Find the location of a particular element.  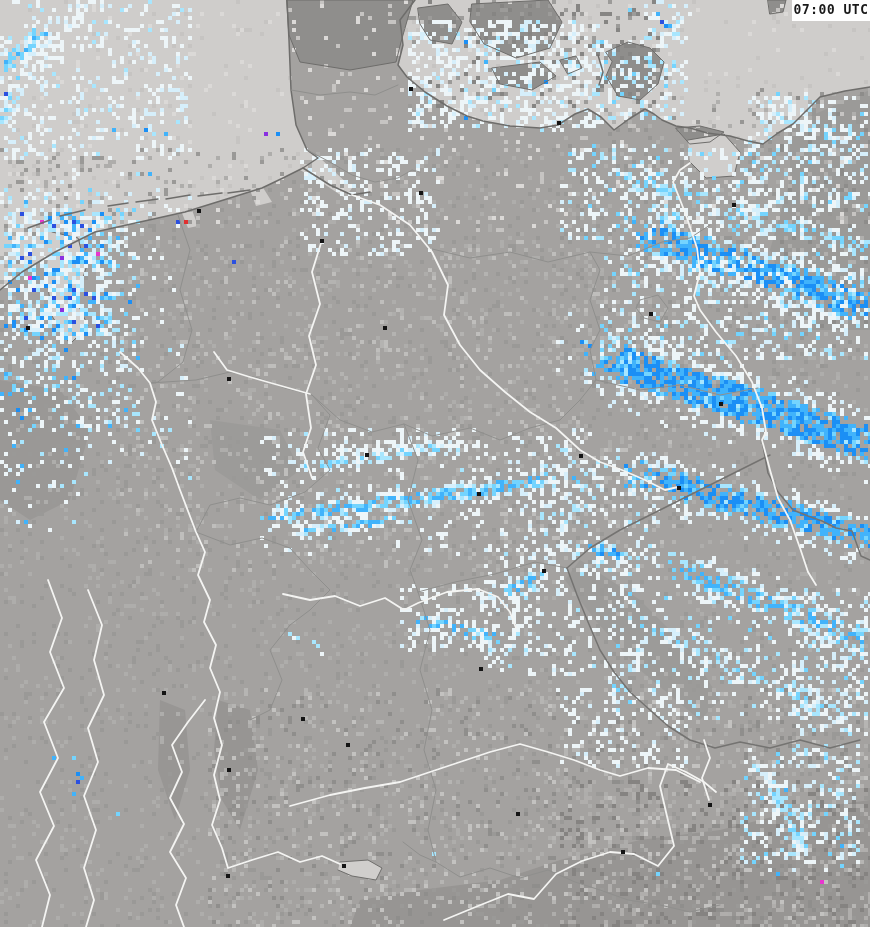

timestamp-badge: 07:00 UTC is located at coordinates (831, 10).